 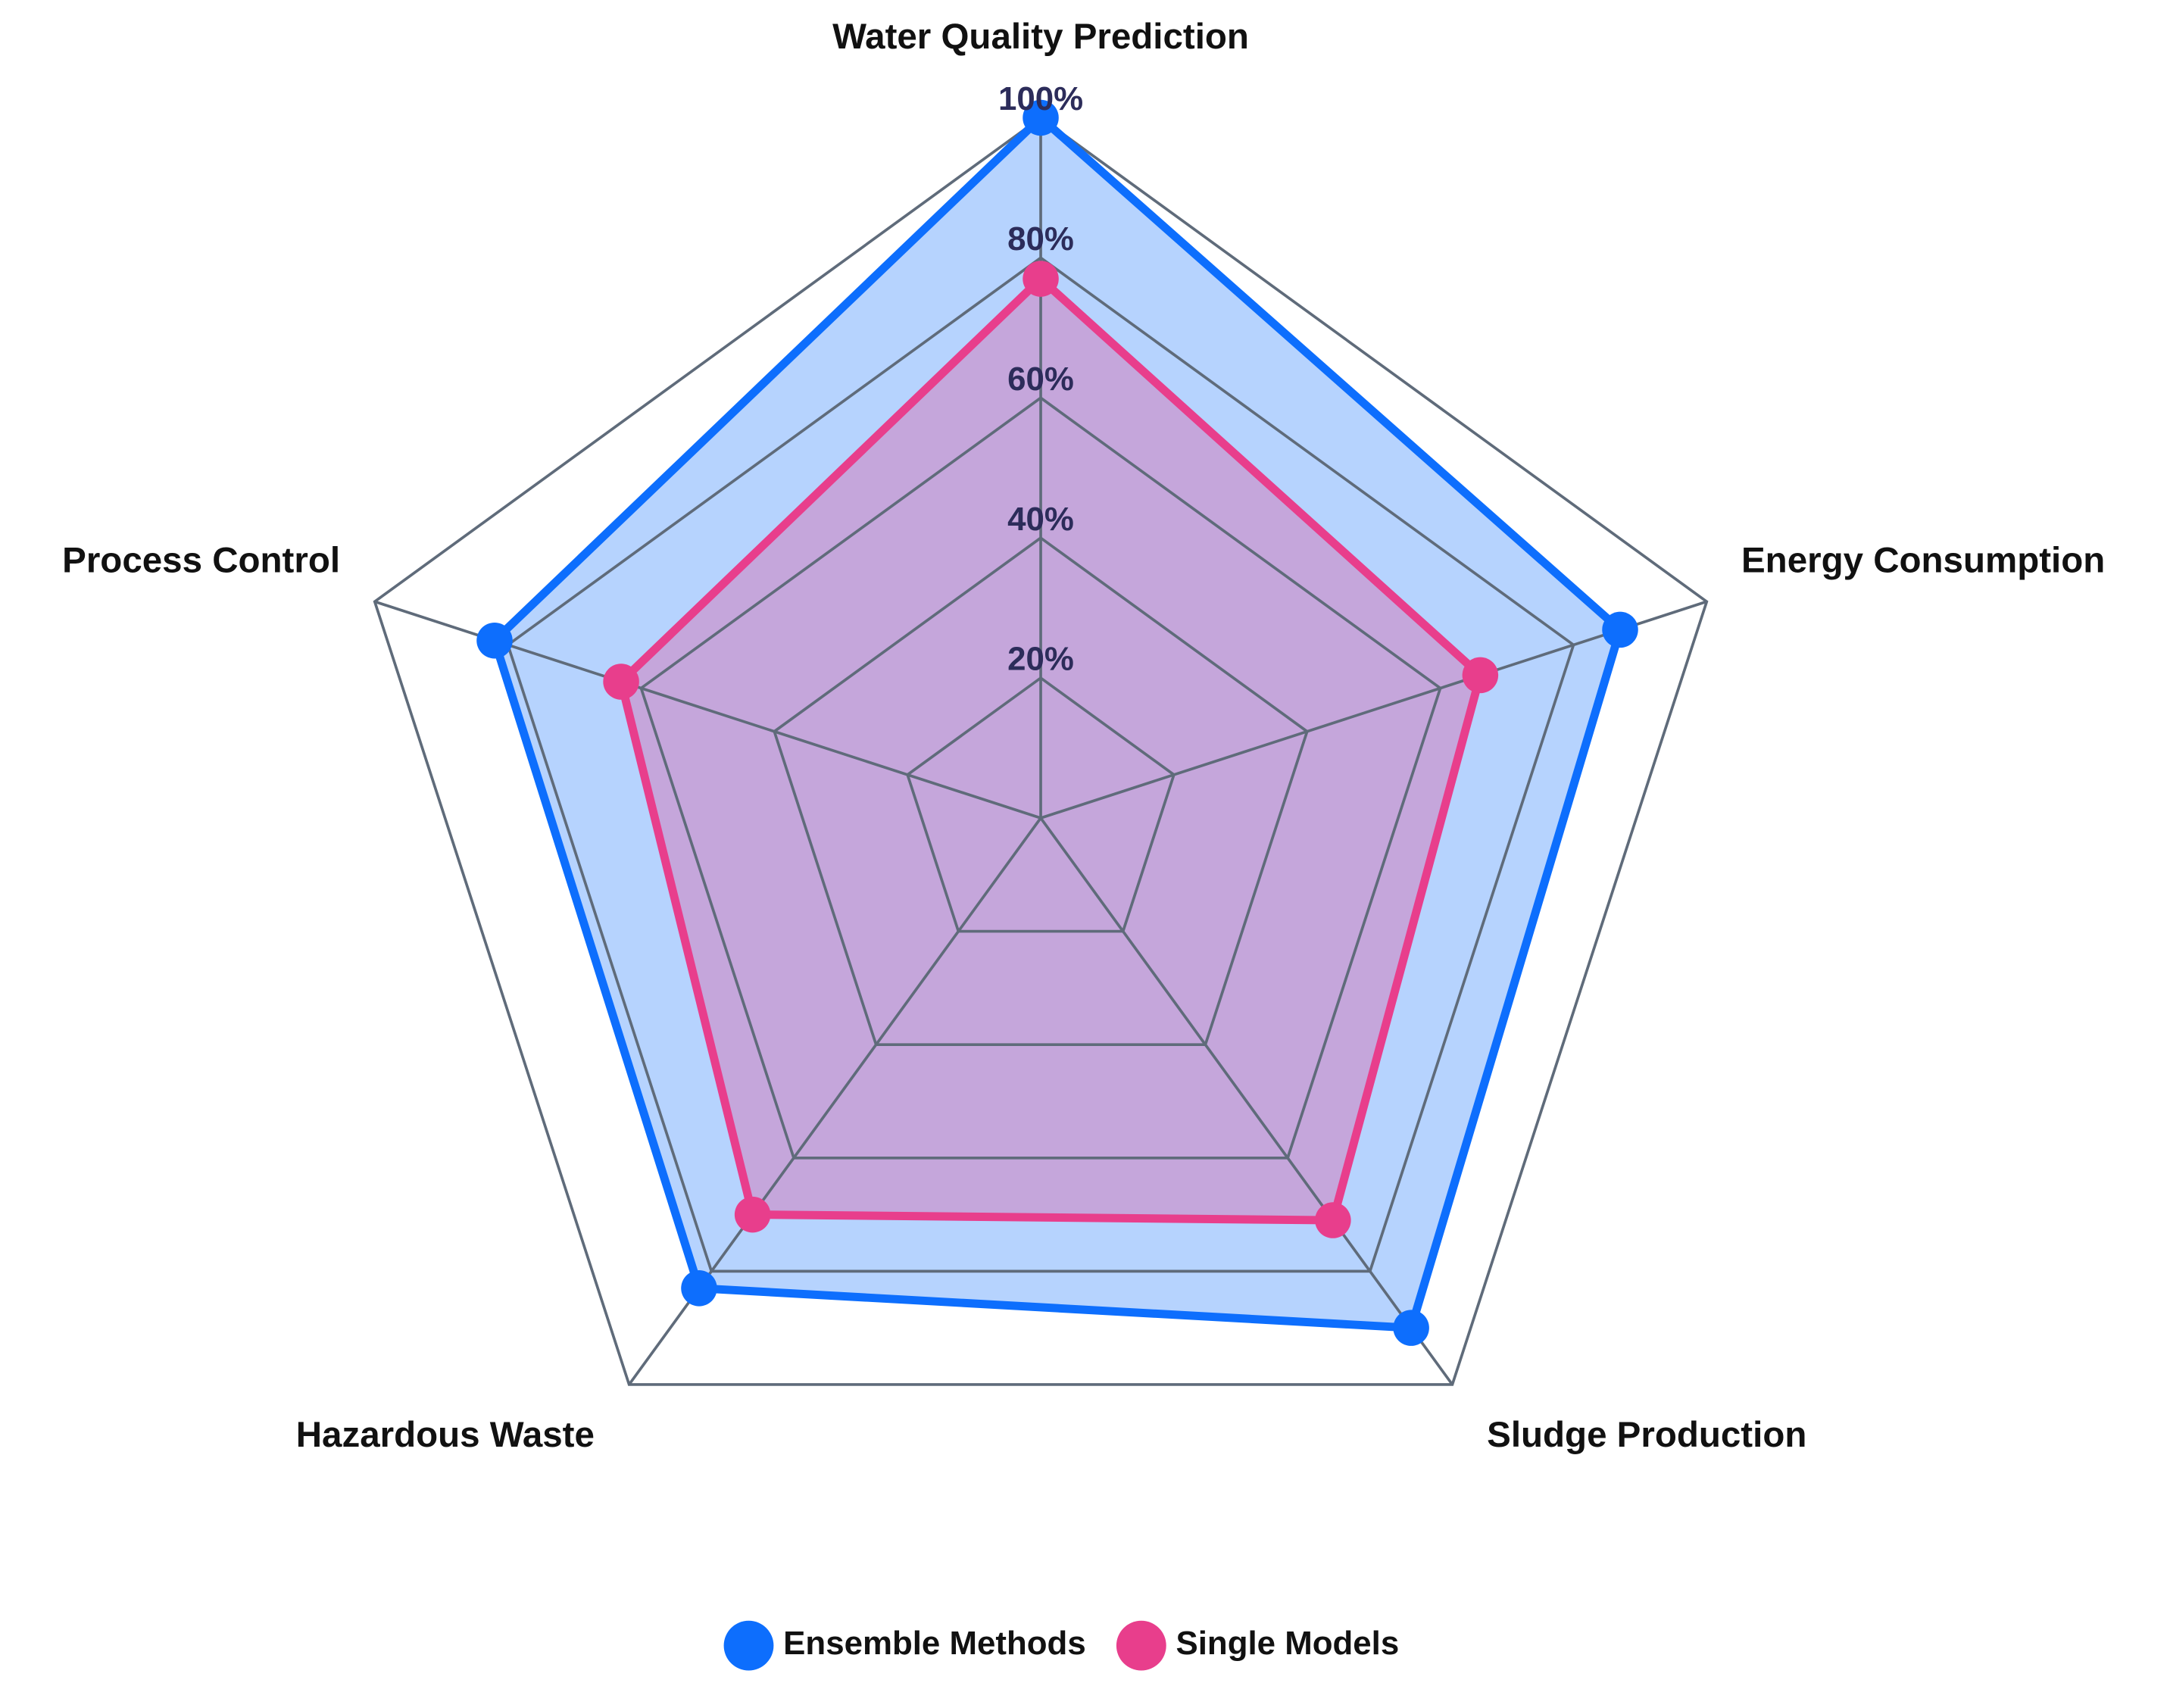 What do you see at coordinates (1040, 239) in the screenshot?
I see `r-tick-label: 80%` at bounding box center [1040, 239].